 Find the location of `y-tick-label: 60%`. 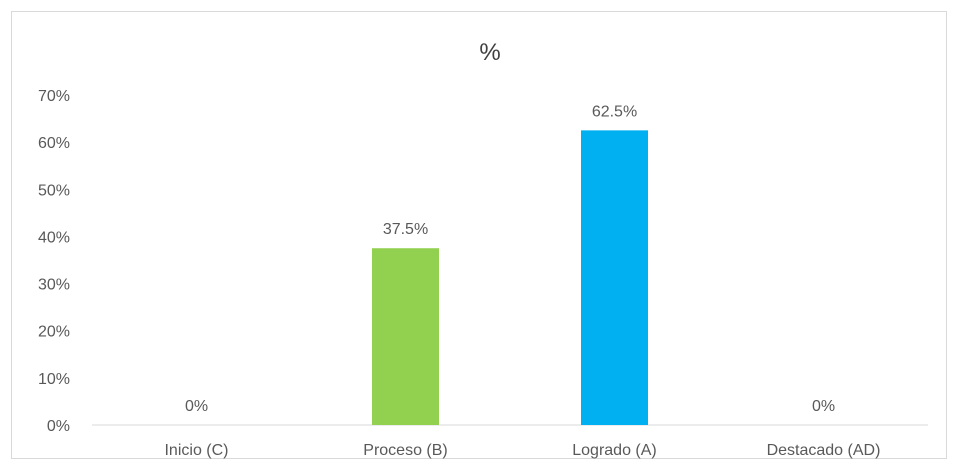

y-tick-label: 60% is located at coordinates (54, 143).